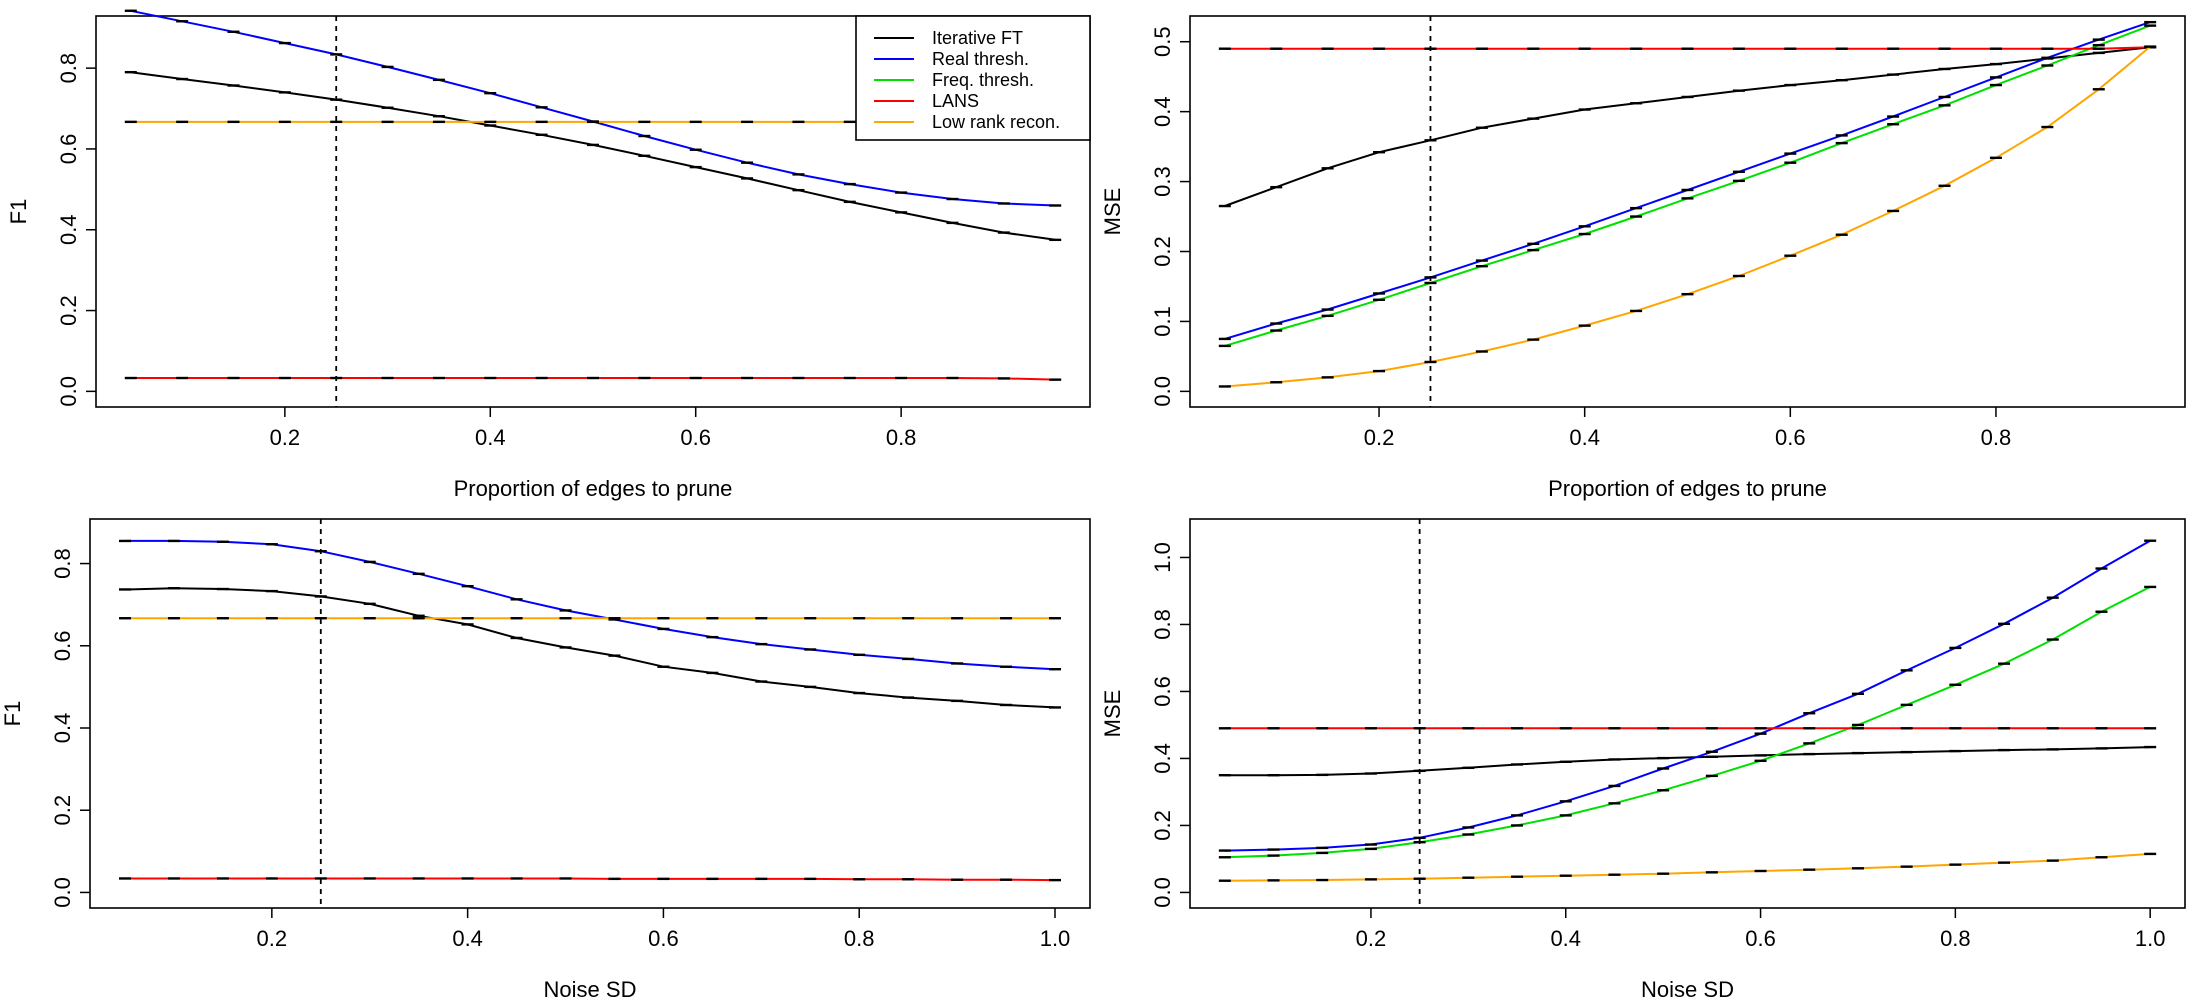 Image resolution: width=2200 pixels, height=1000 pixels. Describe the element at coordinates (980, 59) in the screenshot. I see `legend-entry-label: Real thresh.` at that location.